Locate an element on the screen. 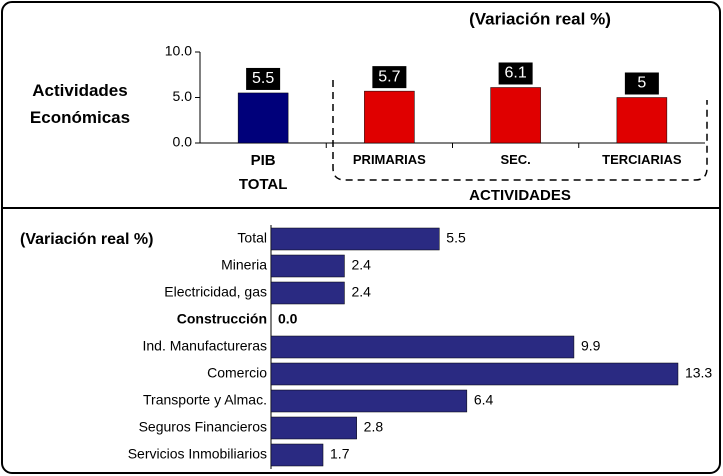 Image resolution: width=723 pixels, height=476 pixels. y-tick-label: 5.0 is located at coordinates (183, 96).